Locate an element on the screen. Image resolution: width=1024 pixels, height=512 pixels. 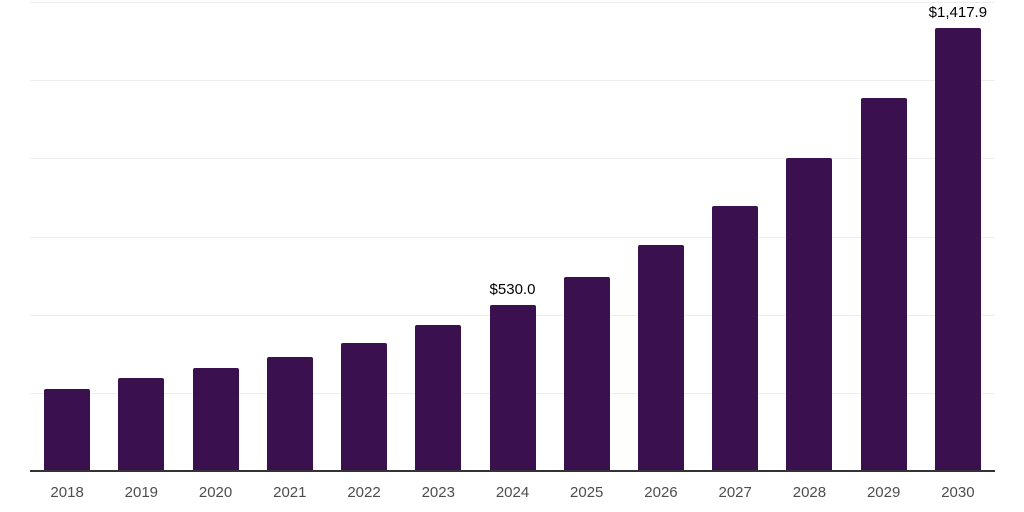
bar-2025 is located at coordinates (586, 374).